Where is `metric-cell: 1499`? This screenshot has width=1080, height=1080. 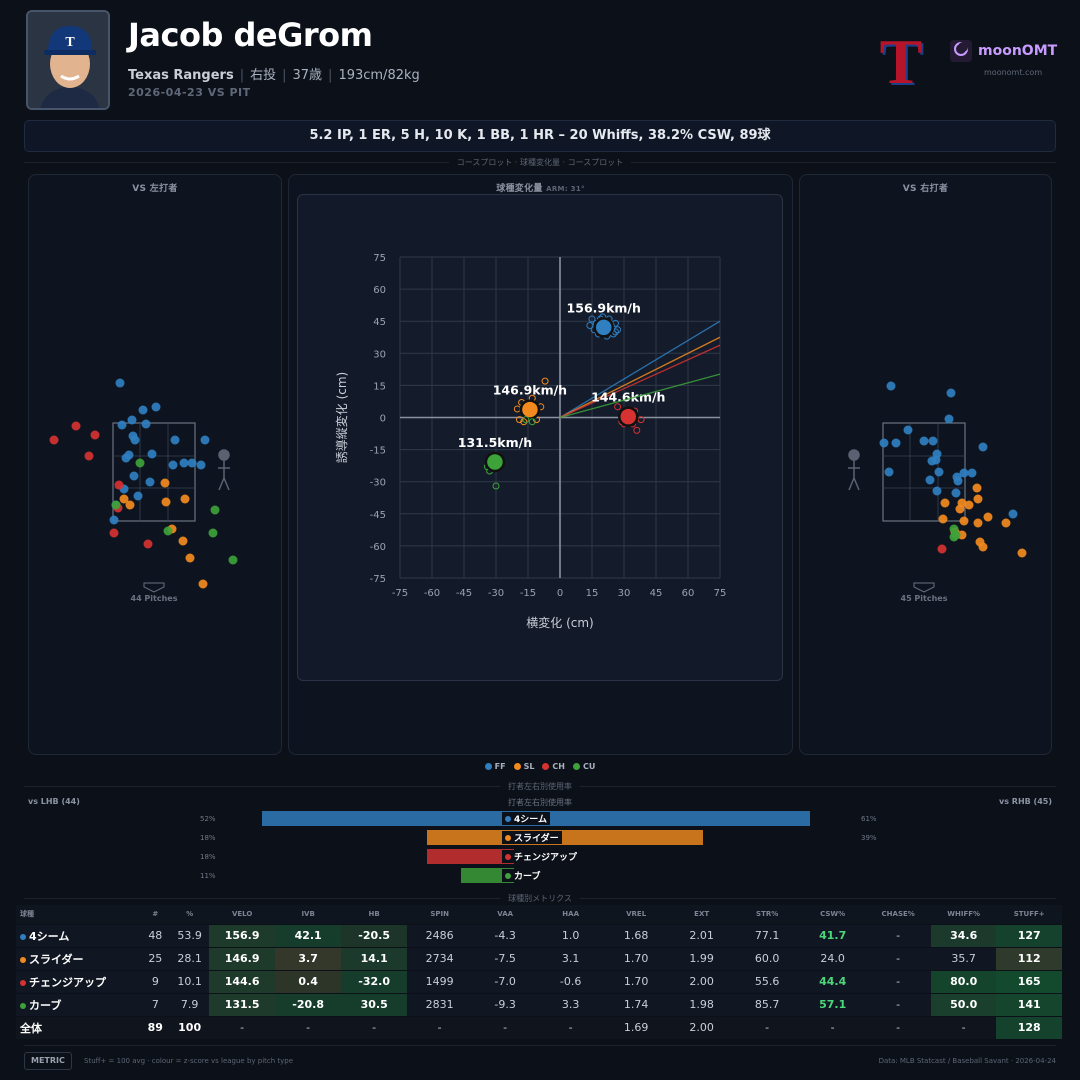
metric-cell: 1499 is located at coordinates (439, 981).